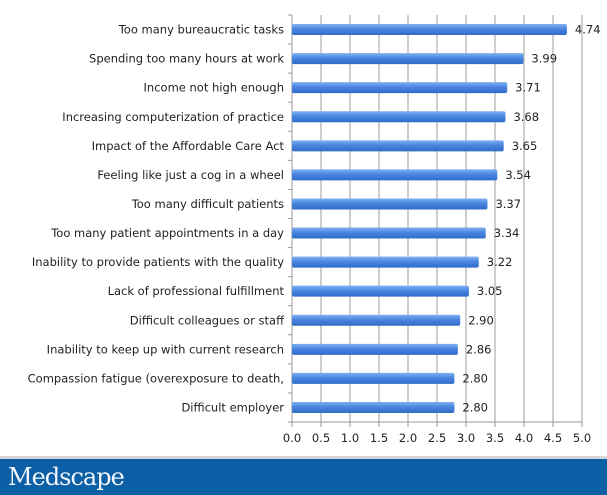 The image size is (607, 495). I want to click on category-label: Increasing computerization of practice, so click(173, 117).